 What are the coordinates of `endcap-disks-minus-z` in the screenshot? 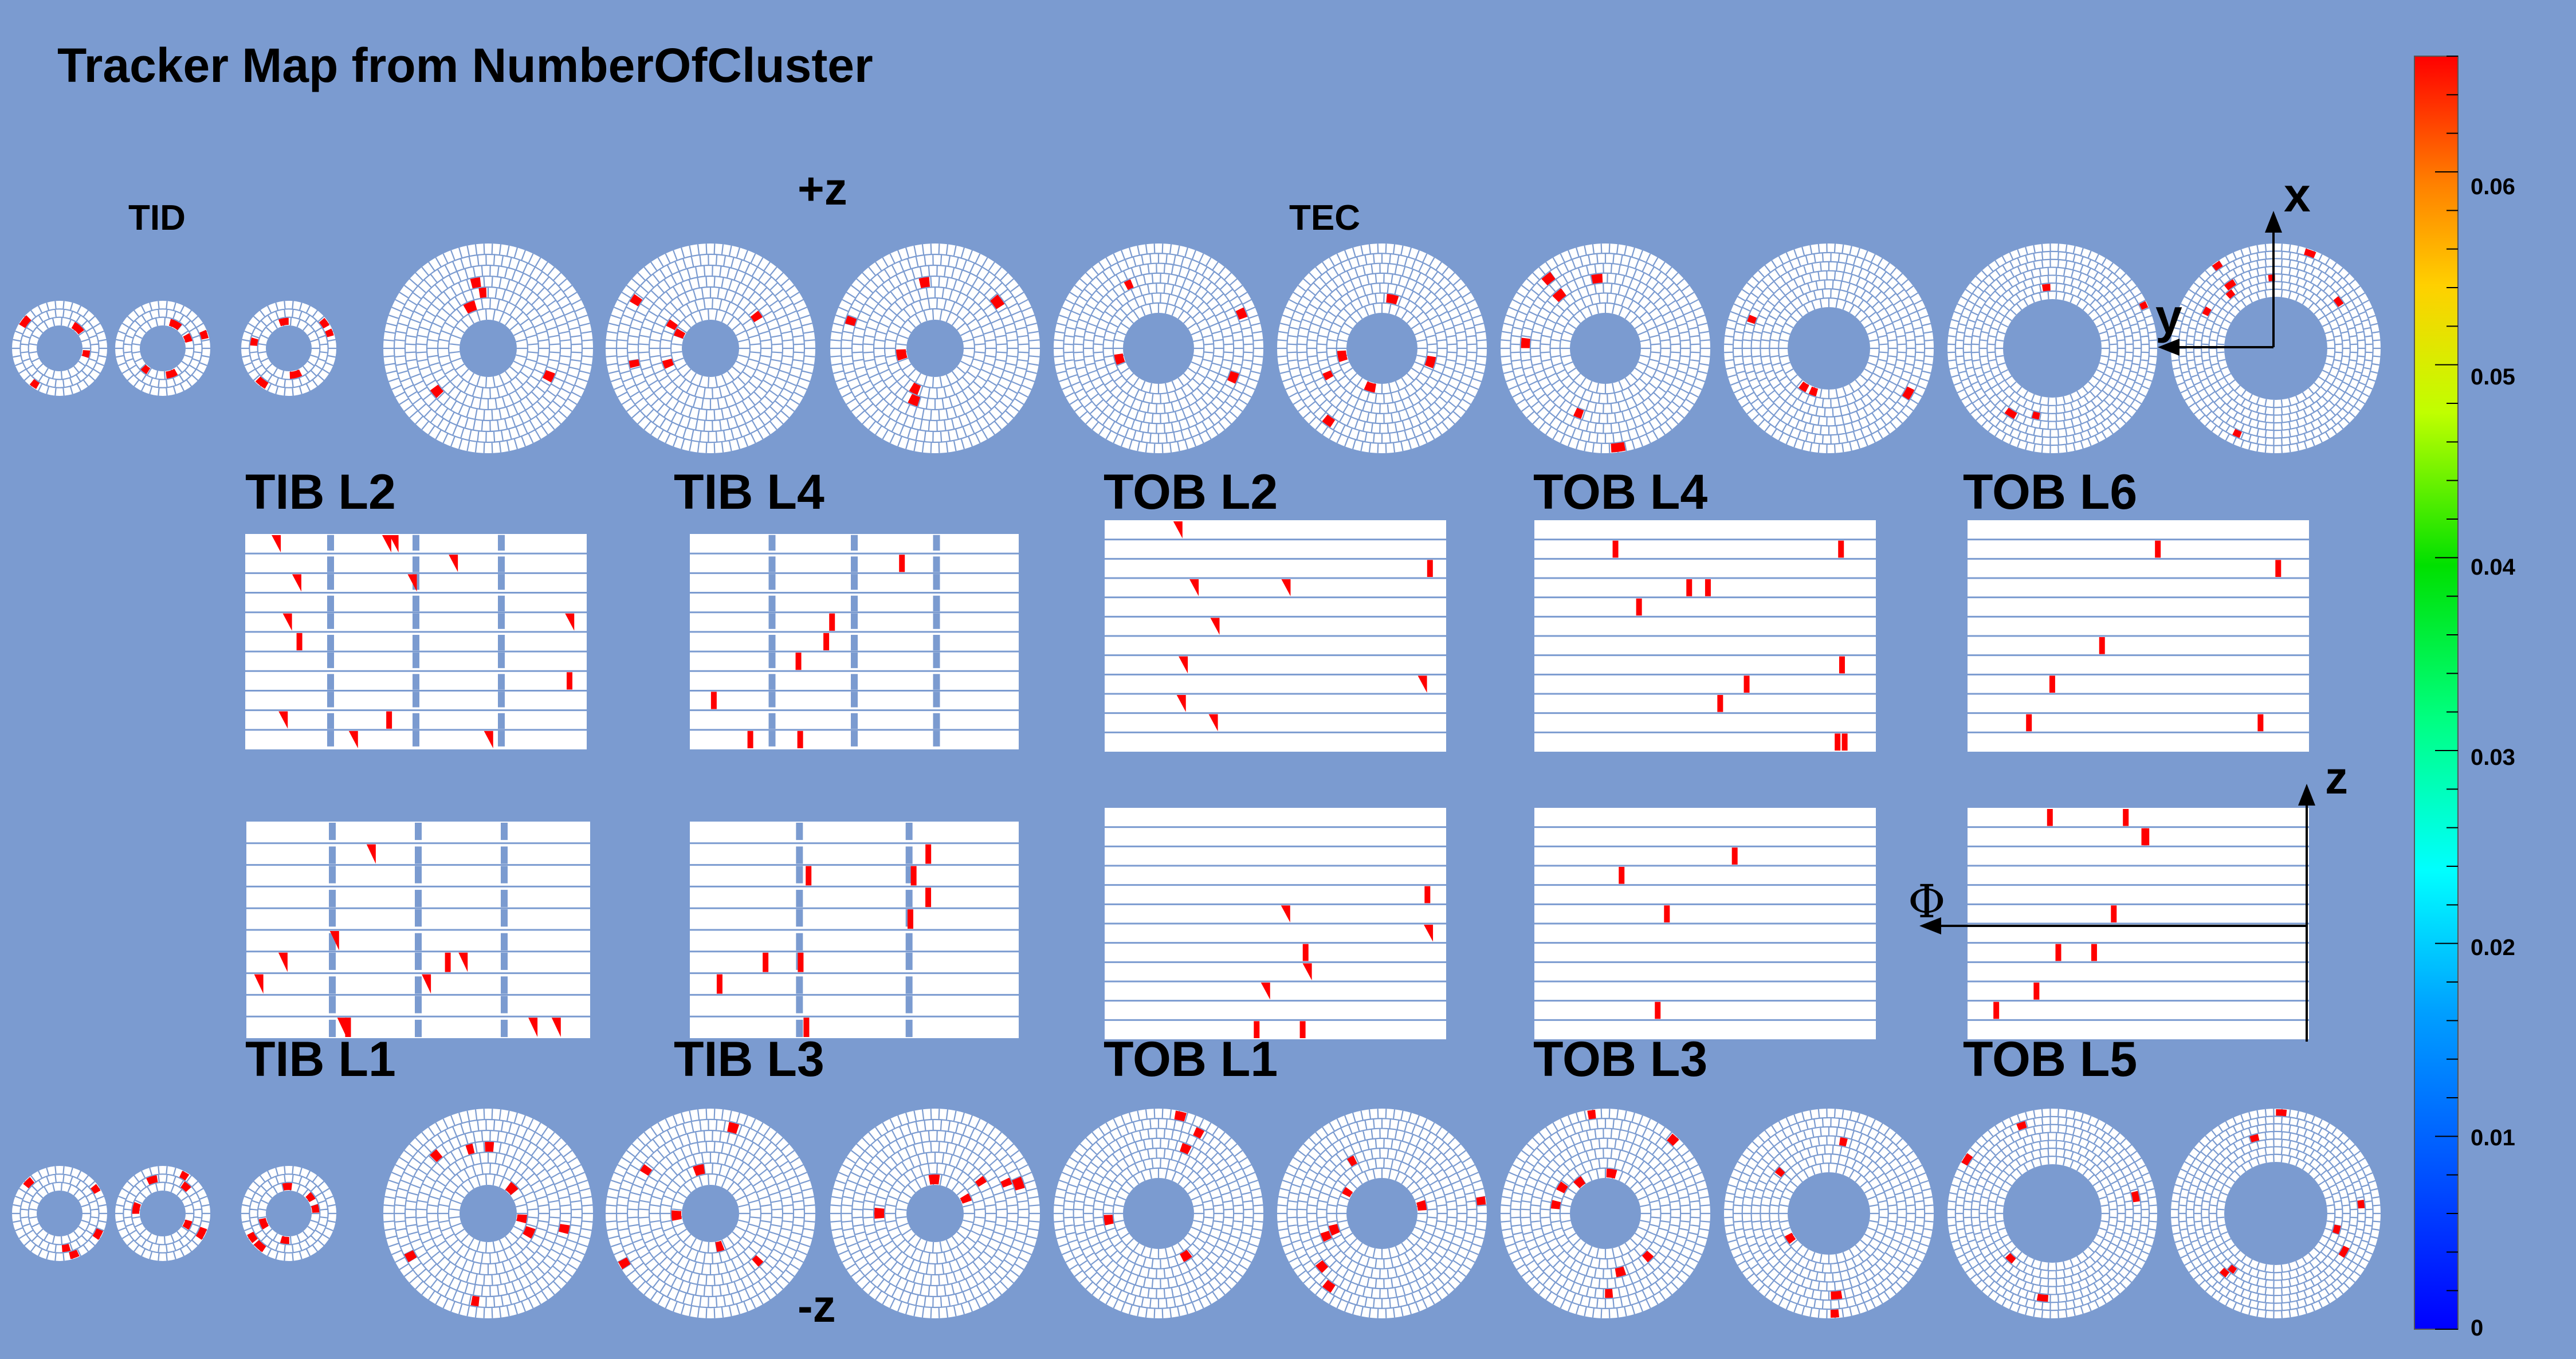 It's located at (1196, 1214).